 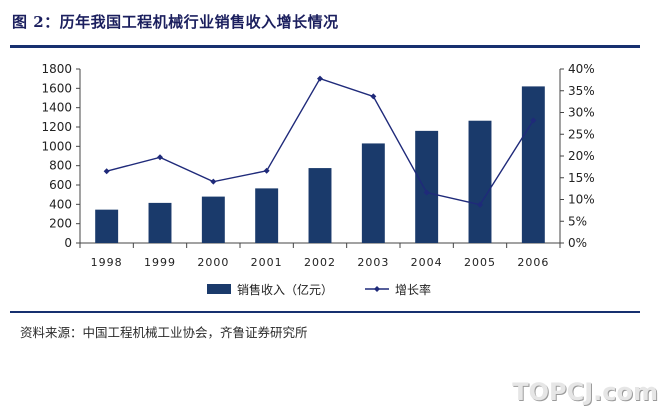 I want to click on bar-revenue-2001, so click(x=267, y=215).